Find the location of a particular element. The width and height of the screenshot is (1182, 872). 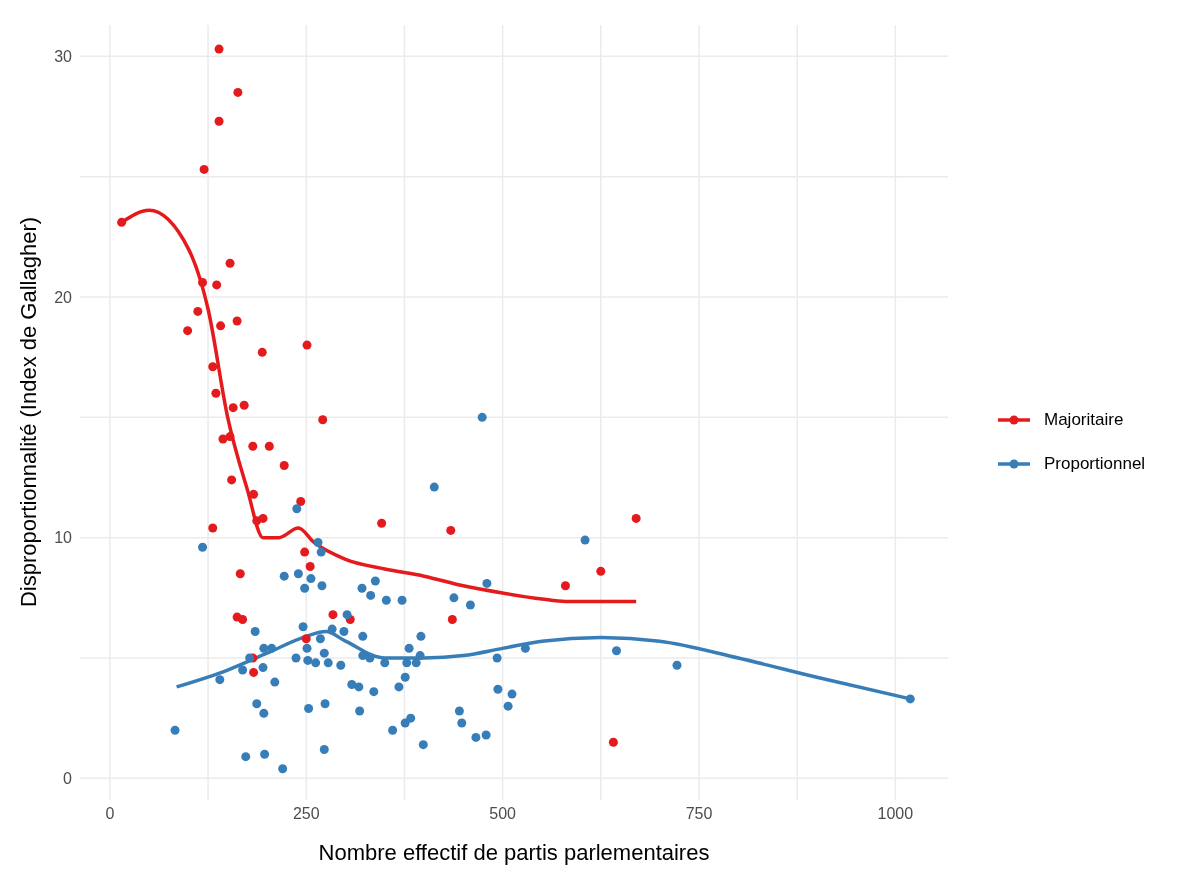

y-axis-title: Disproportionnalité (Index de Gallagher) is located at coordinates (29, 412).